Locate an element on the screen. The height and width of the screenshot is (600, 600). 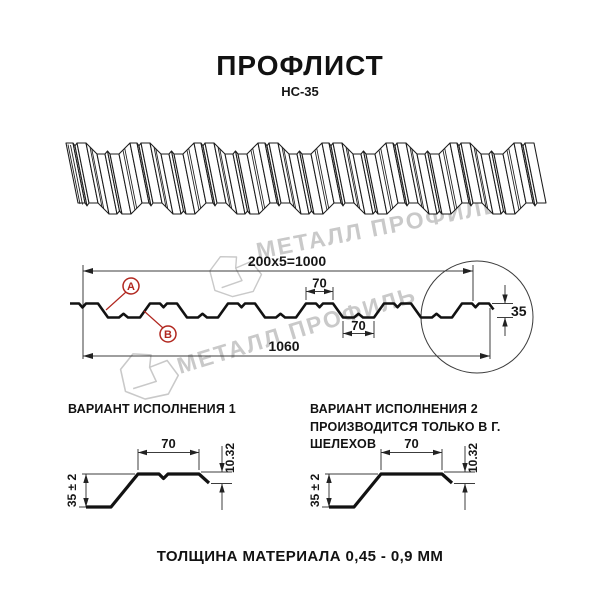
variant-2-subheading: ПРОИЗВОДИТСЯ ТОЛЬКО В Г. ШЕЛЕХОВ is located at coordinates (405, 435).